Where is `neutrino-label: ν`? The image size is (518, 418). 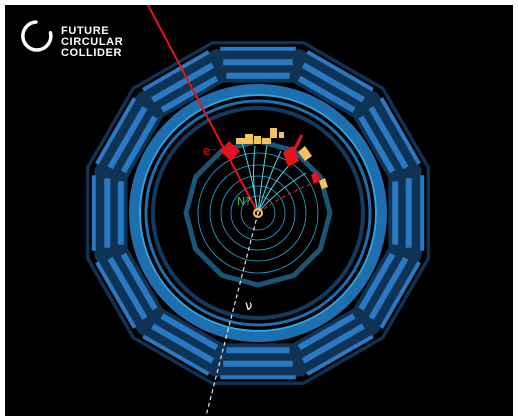 neutrino-label: ν is located at coordinates (248, 306).